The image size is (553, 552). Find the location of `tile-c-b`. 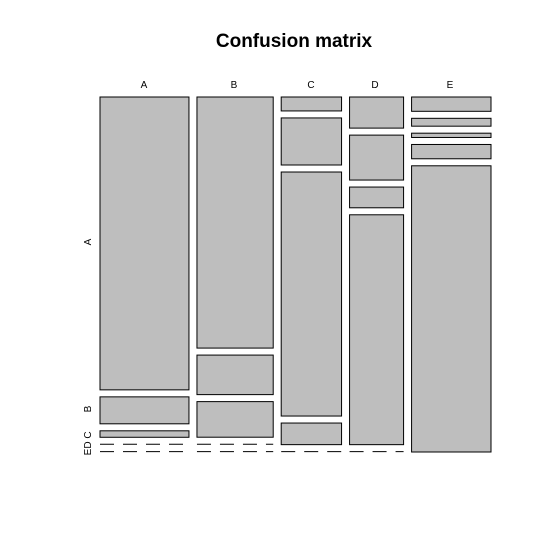

tile-c-b is located at coordinates (235, 419).